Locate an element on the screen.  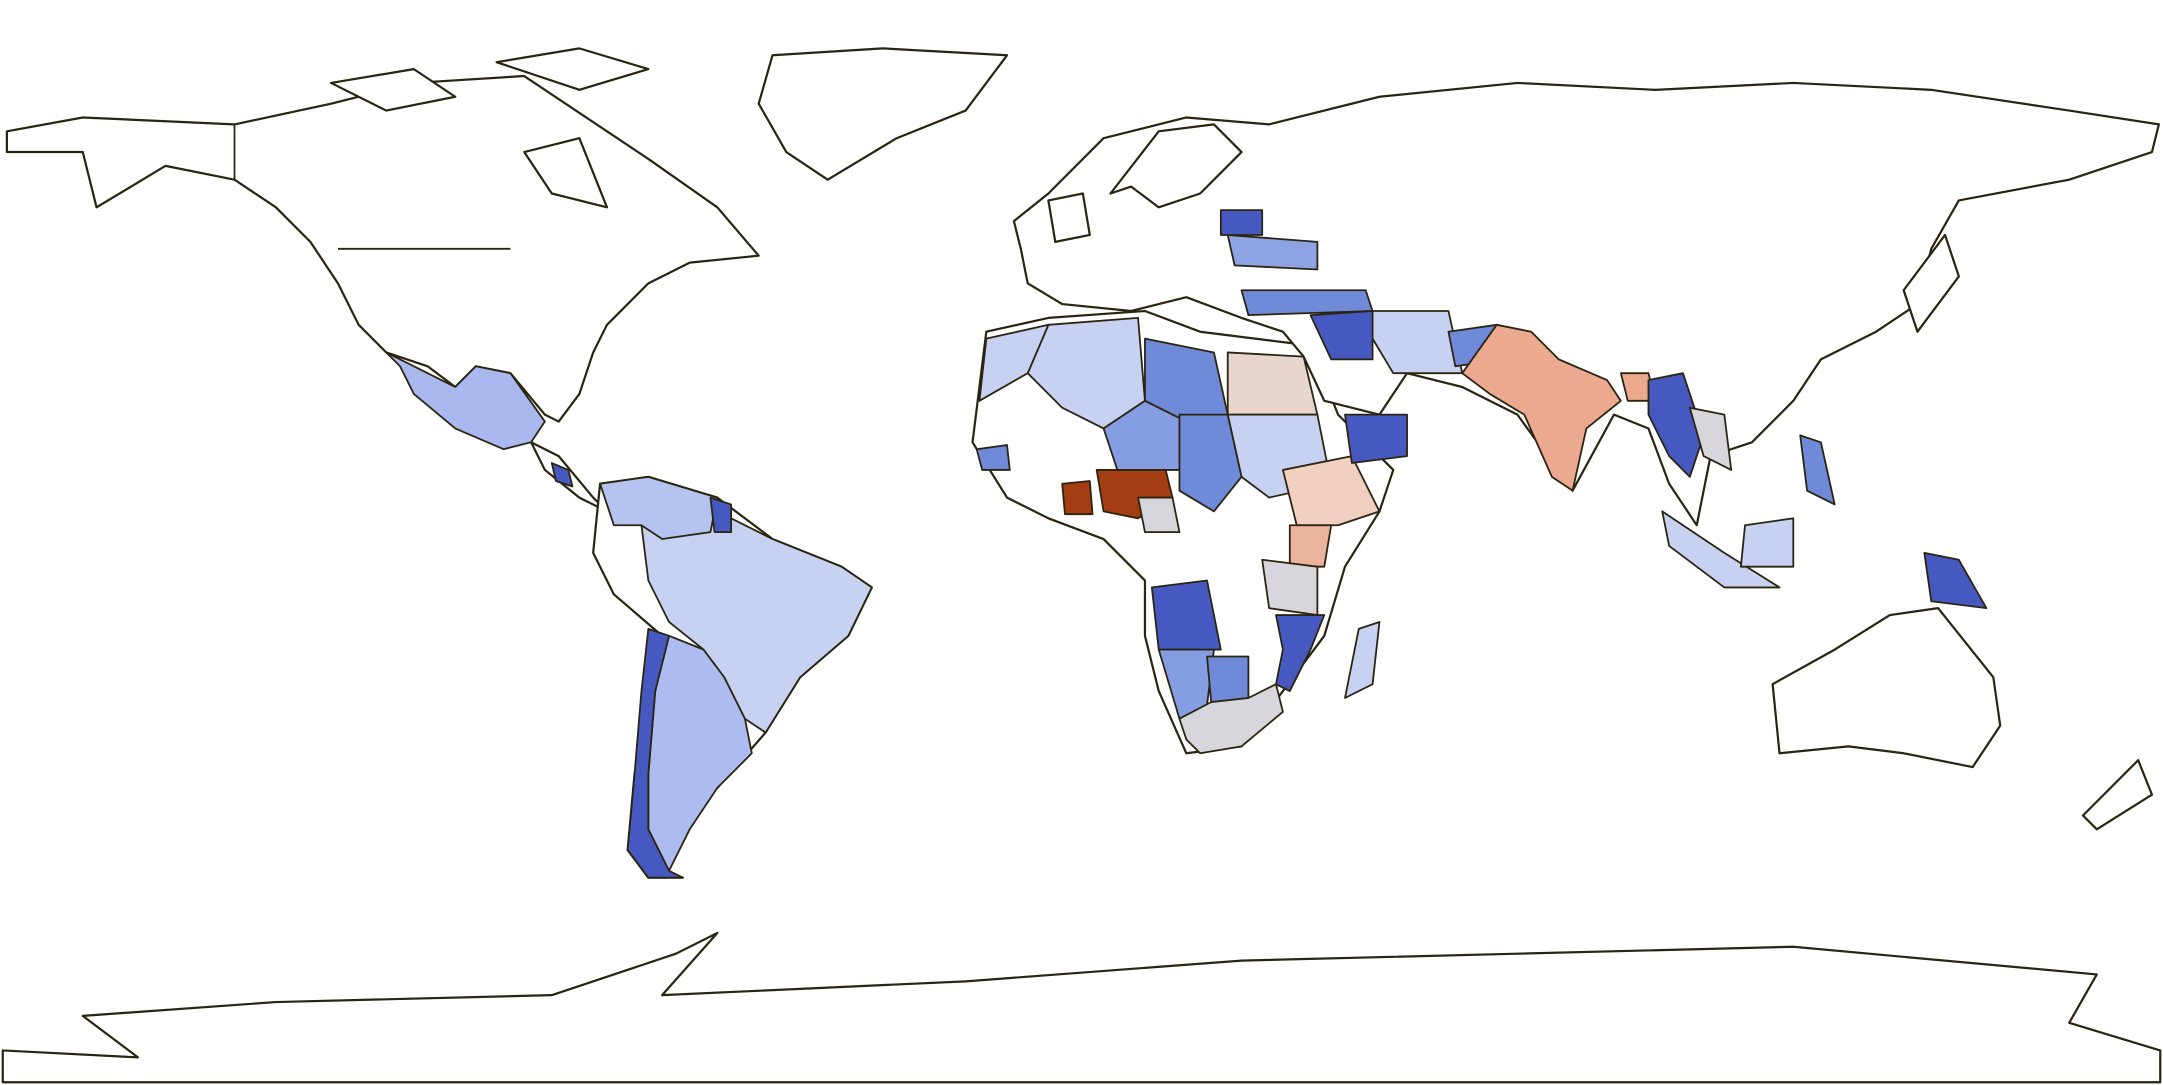
australia is located at coordinates (1886, 688).